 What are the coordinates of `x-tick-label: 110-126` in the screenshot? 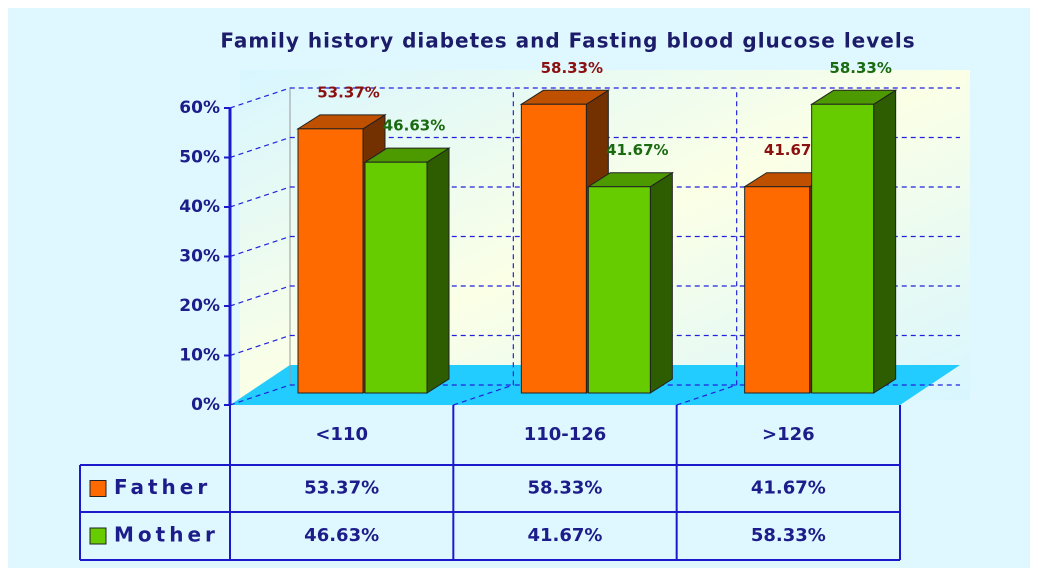 It's located at (565, 434).